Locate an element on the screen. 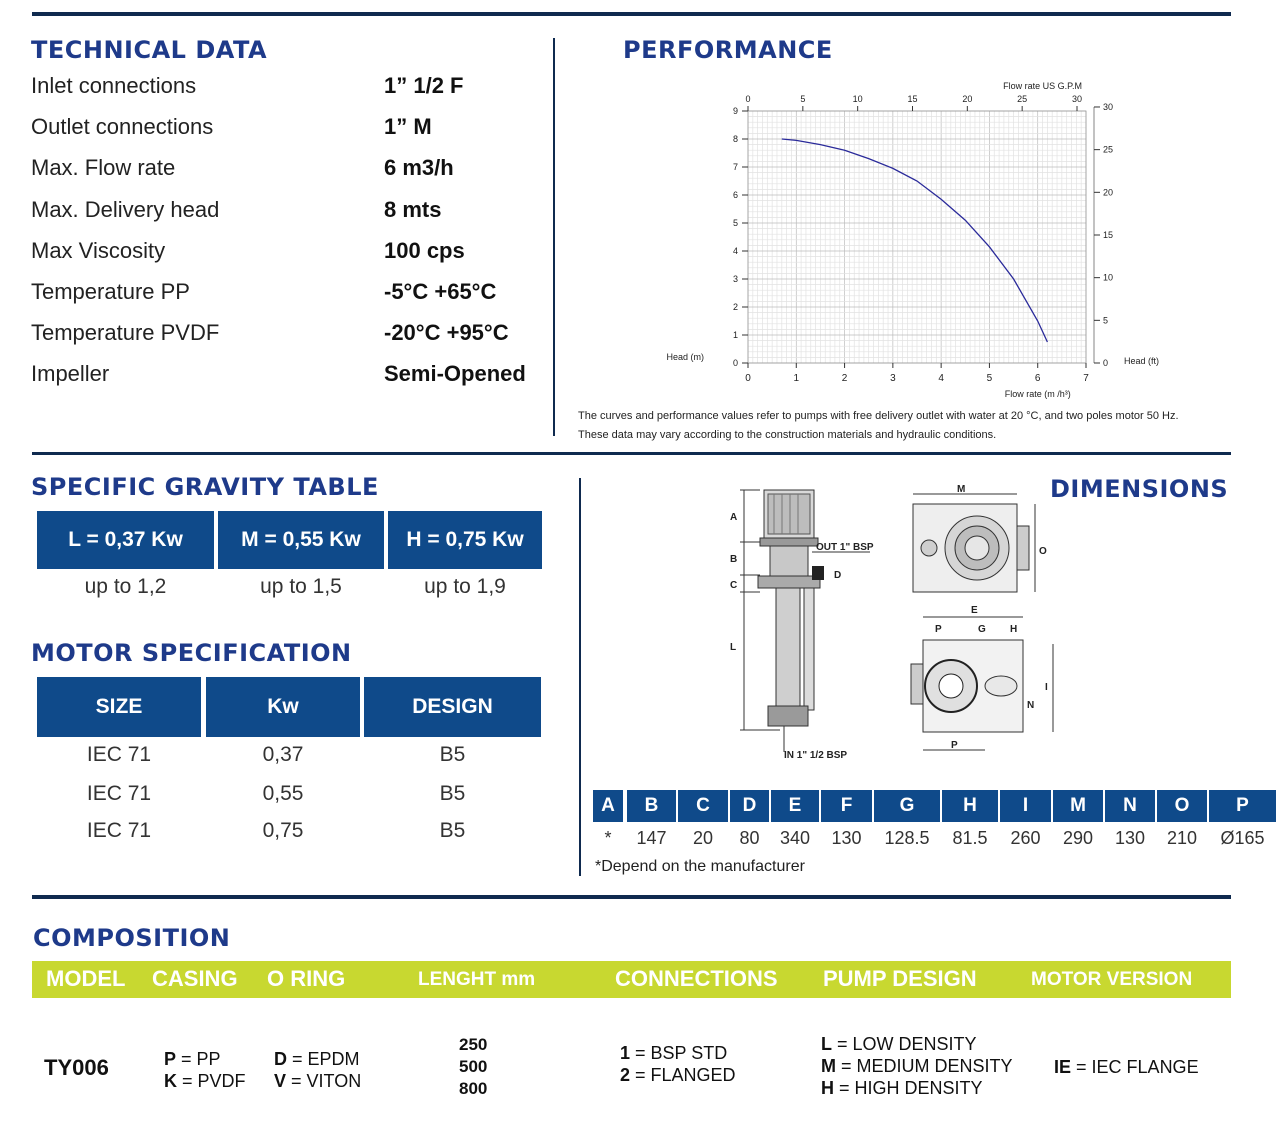 This screenshot has height=1129, width=1287. dim-label-n: N is located at coordinates (1030, 705).